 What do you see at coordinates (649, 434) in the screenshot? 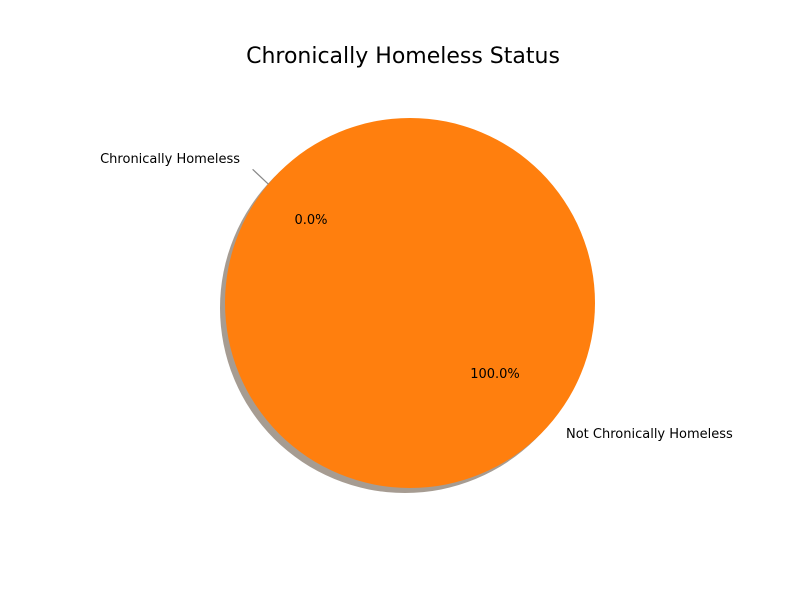
I see `slice-label-not-chronically-homeless: Not Chronically Homeless` at bounding box center [649, 434].